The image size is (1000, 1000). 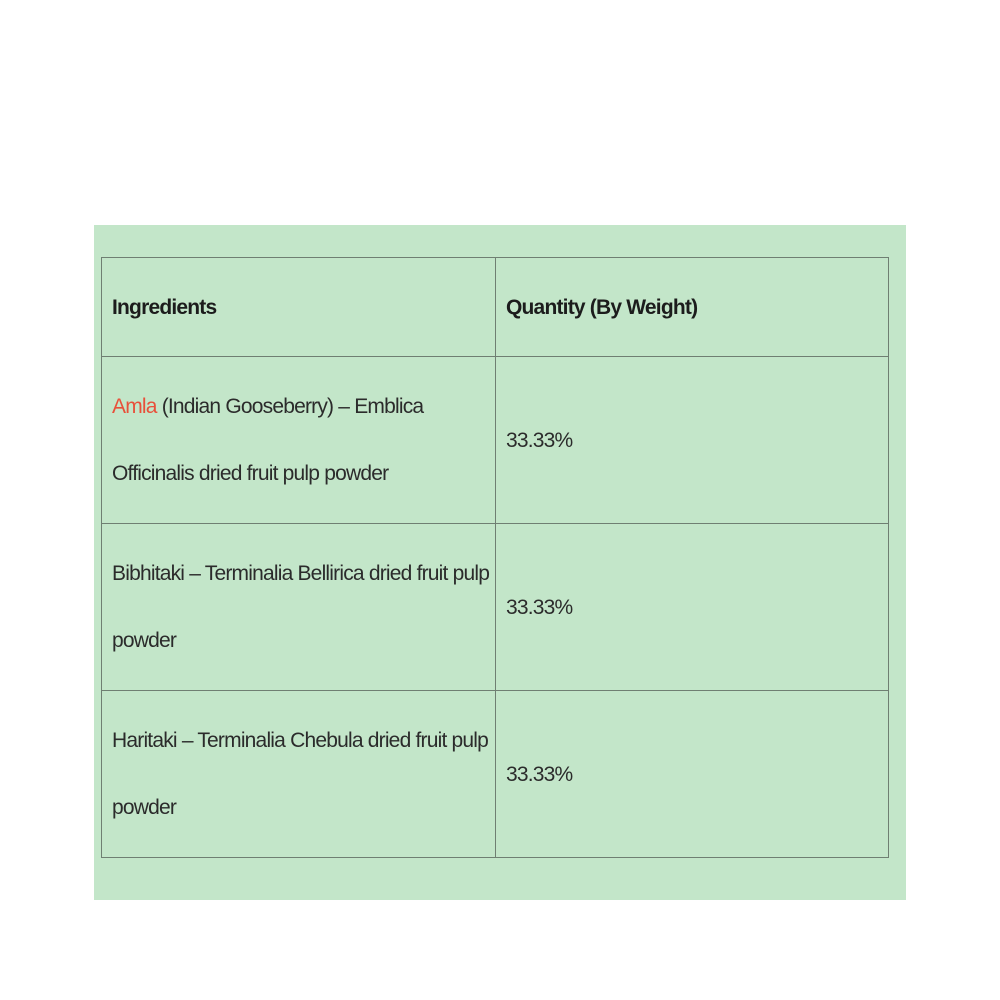 What do you see at coordinates (298, 307) in the screenshot?
I see `header-ingredients: Ingredients` at bounding box center [298, 307].